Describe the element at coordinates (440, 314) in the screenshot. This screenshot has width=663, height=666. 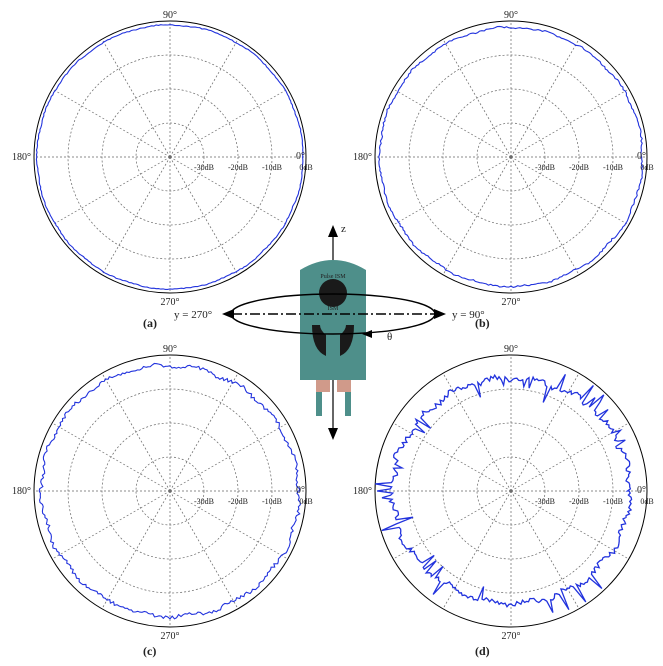
I see `y-axis-arrow-right-icon` at that location.